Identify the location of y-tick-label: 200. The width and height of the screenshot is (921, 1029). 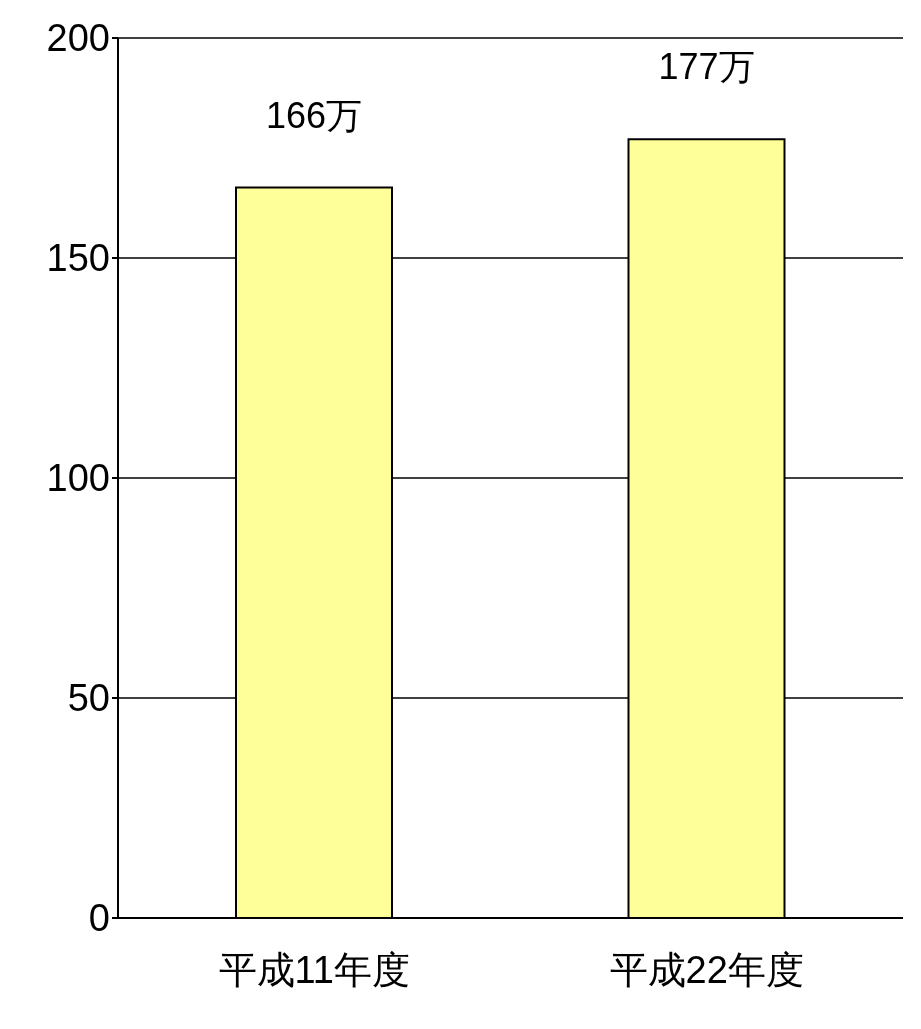
(78, 38).